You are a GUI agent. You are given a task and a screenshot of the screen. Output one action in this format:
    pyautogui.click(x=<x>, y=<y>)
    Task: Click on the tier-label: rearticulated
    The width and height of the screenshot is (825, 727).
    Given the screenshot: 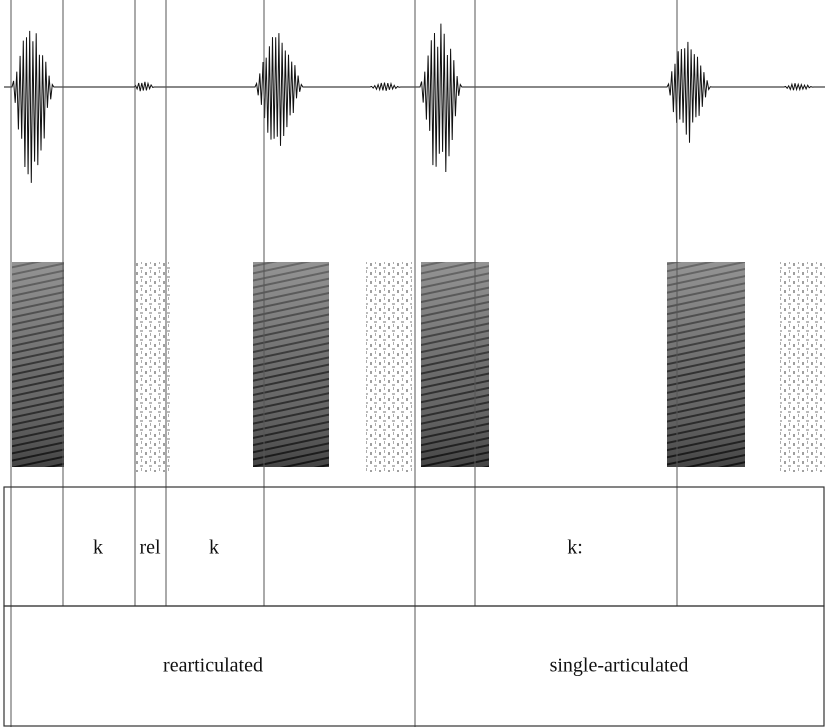 What is the action you would take?
    pyautogui.click(x=213, y=666)
    